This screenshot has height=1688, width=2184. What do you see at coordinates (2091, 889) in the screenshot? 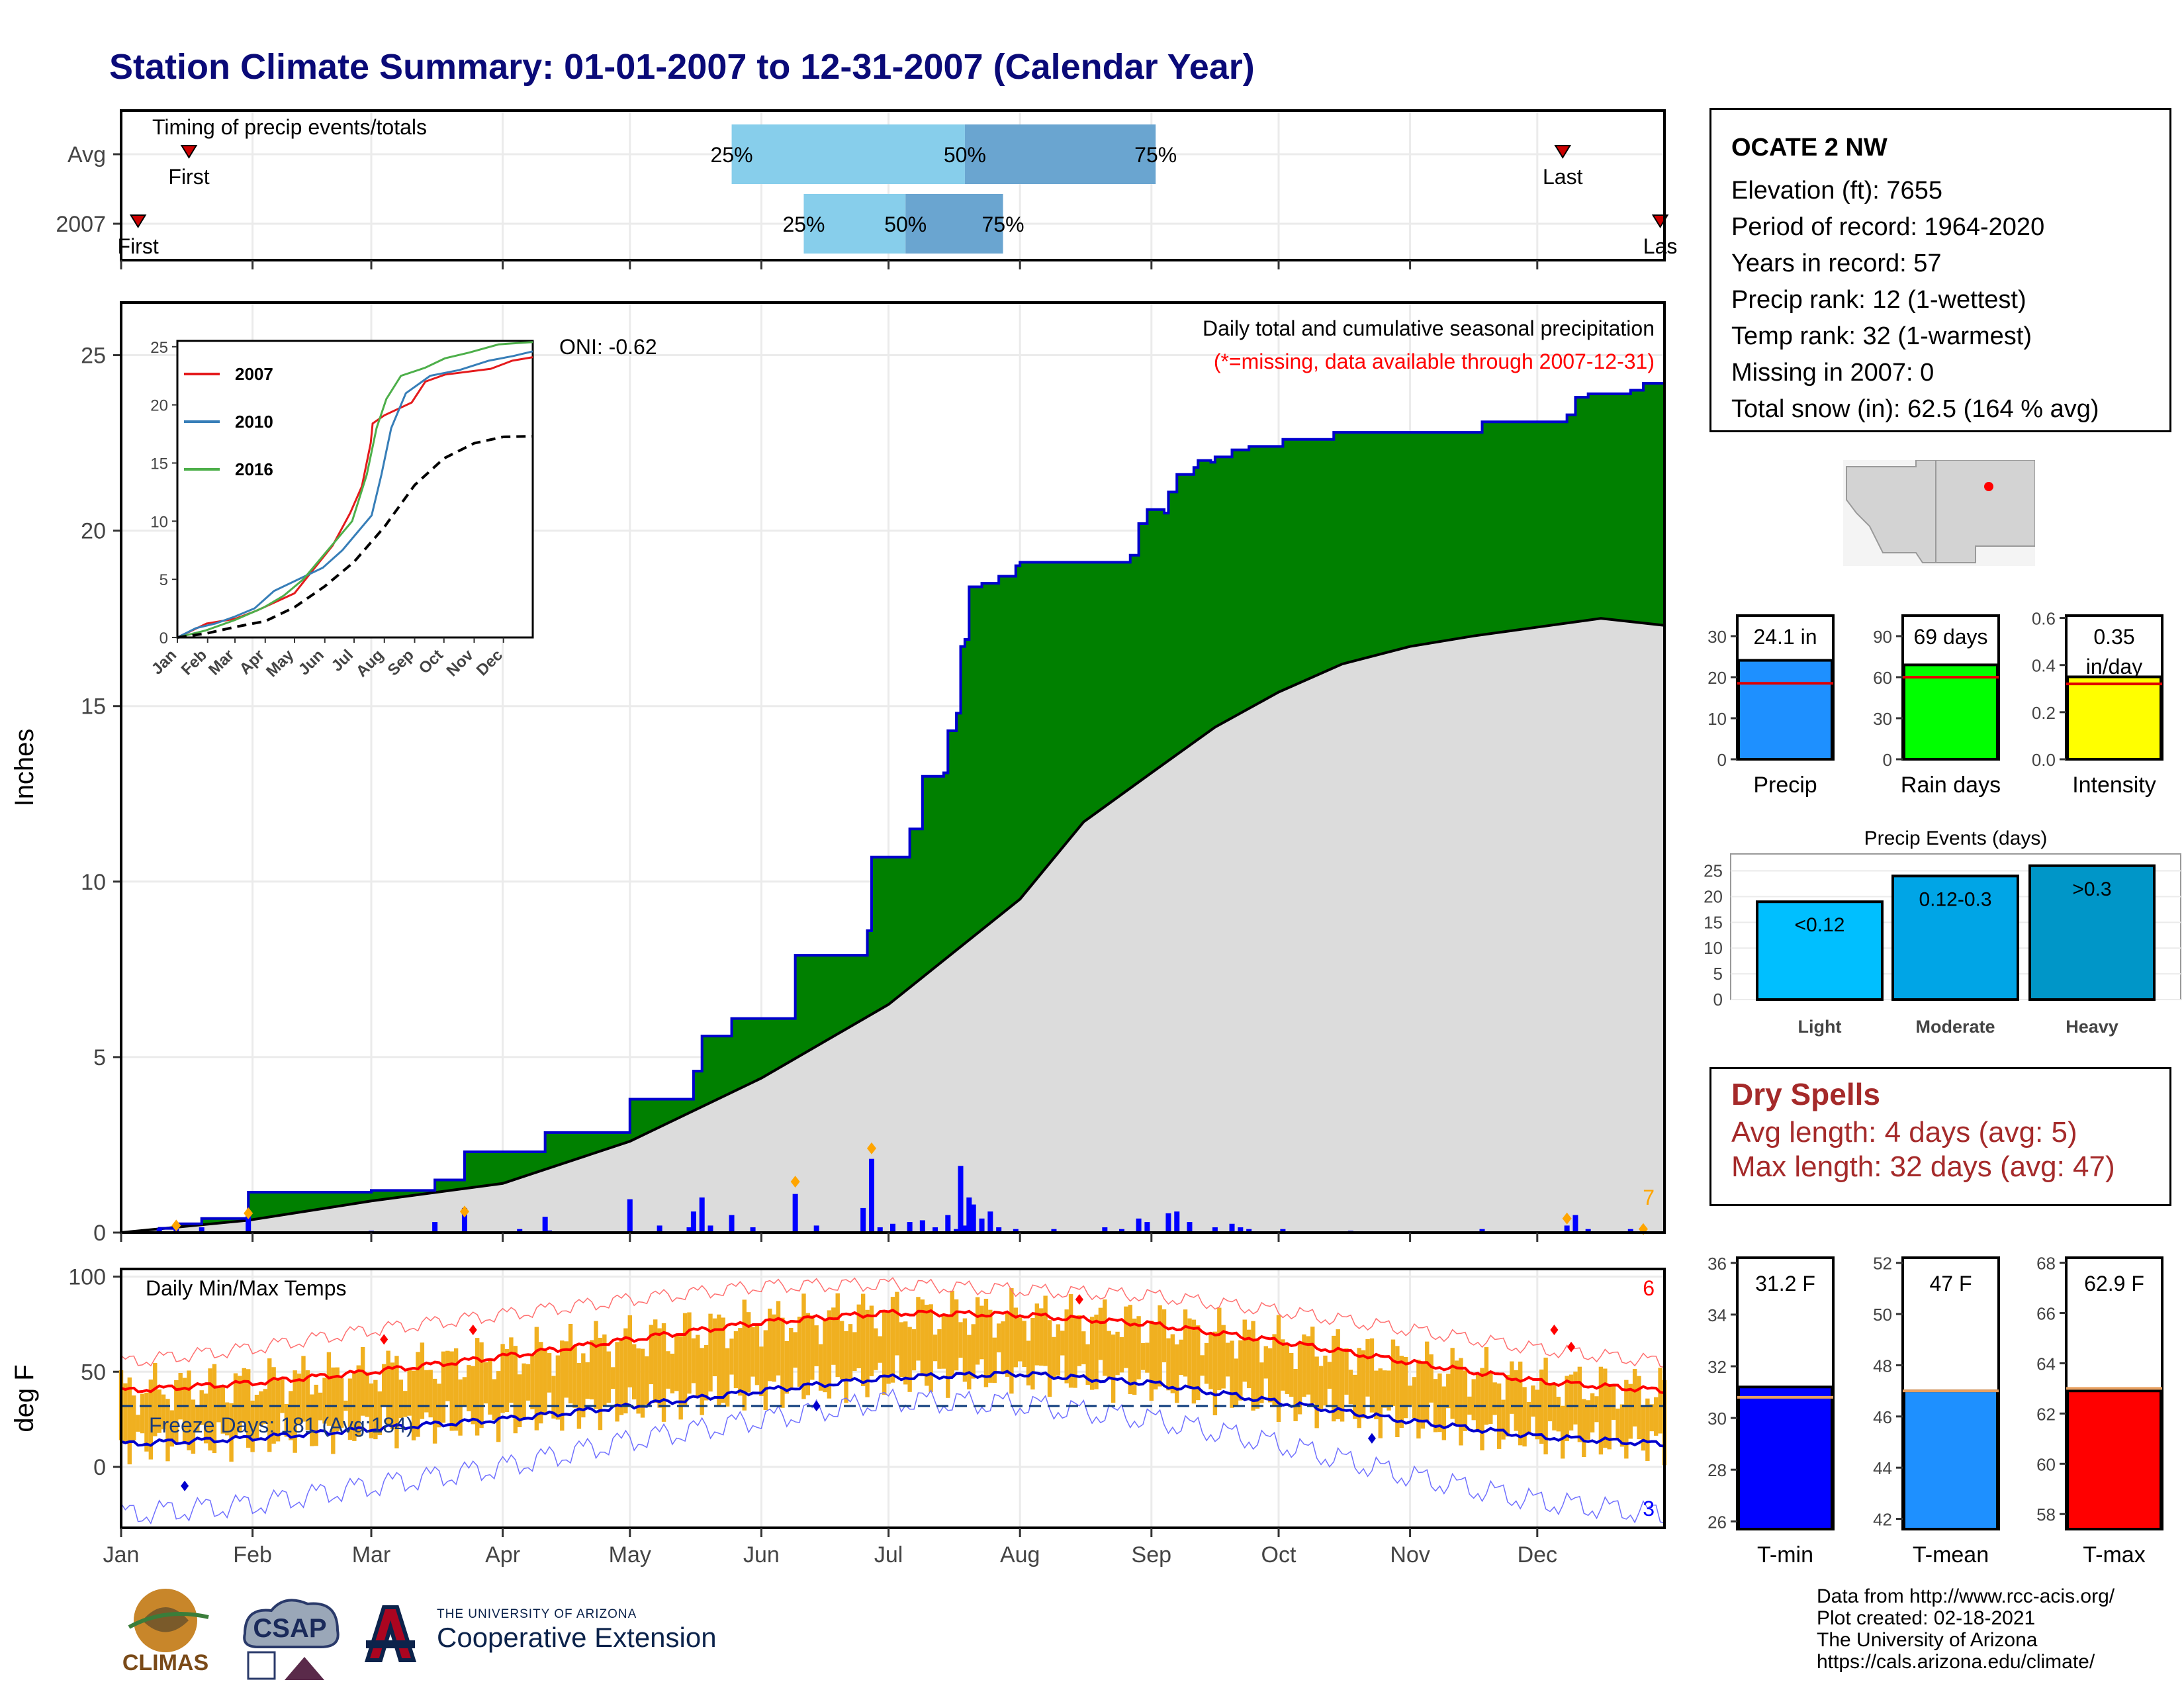
I see `precip-events-bar-label: >0.3` at bounding box center [2091, 889].